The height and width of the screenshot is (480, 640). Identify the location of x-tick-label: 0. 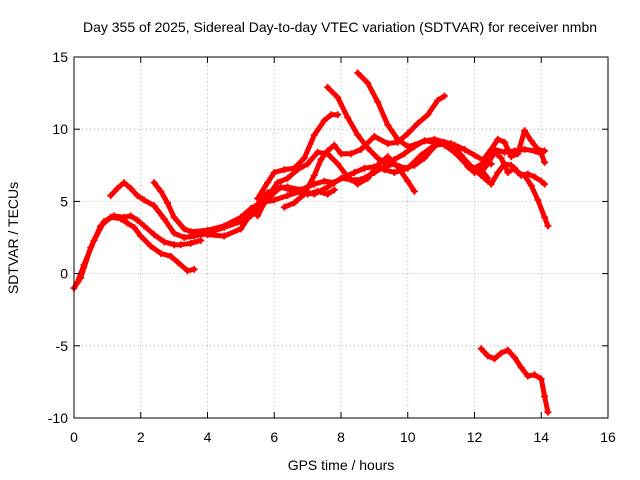
(74, 437).